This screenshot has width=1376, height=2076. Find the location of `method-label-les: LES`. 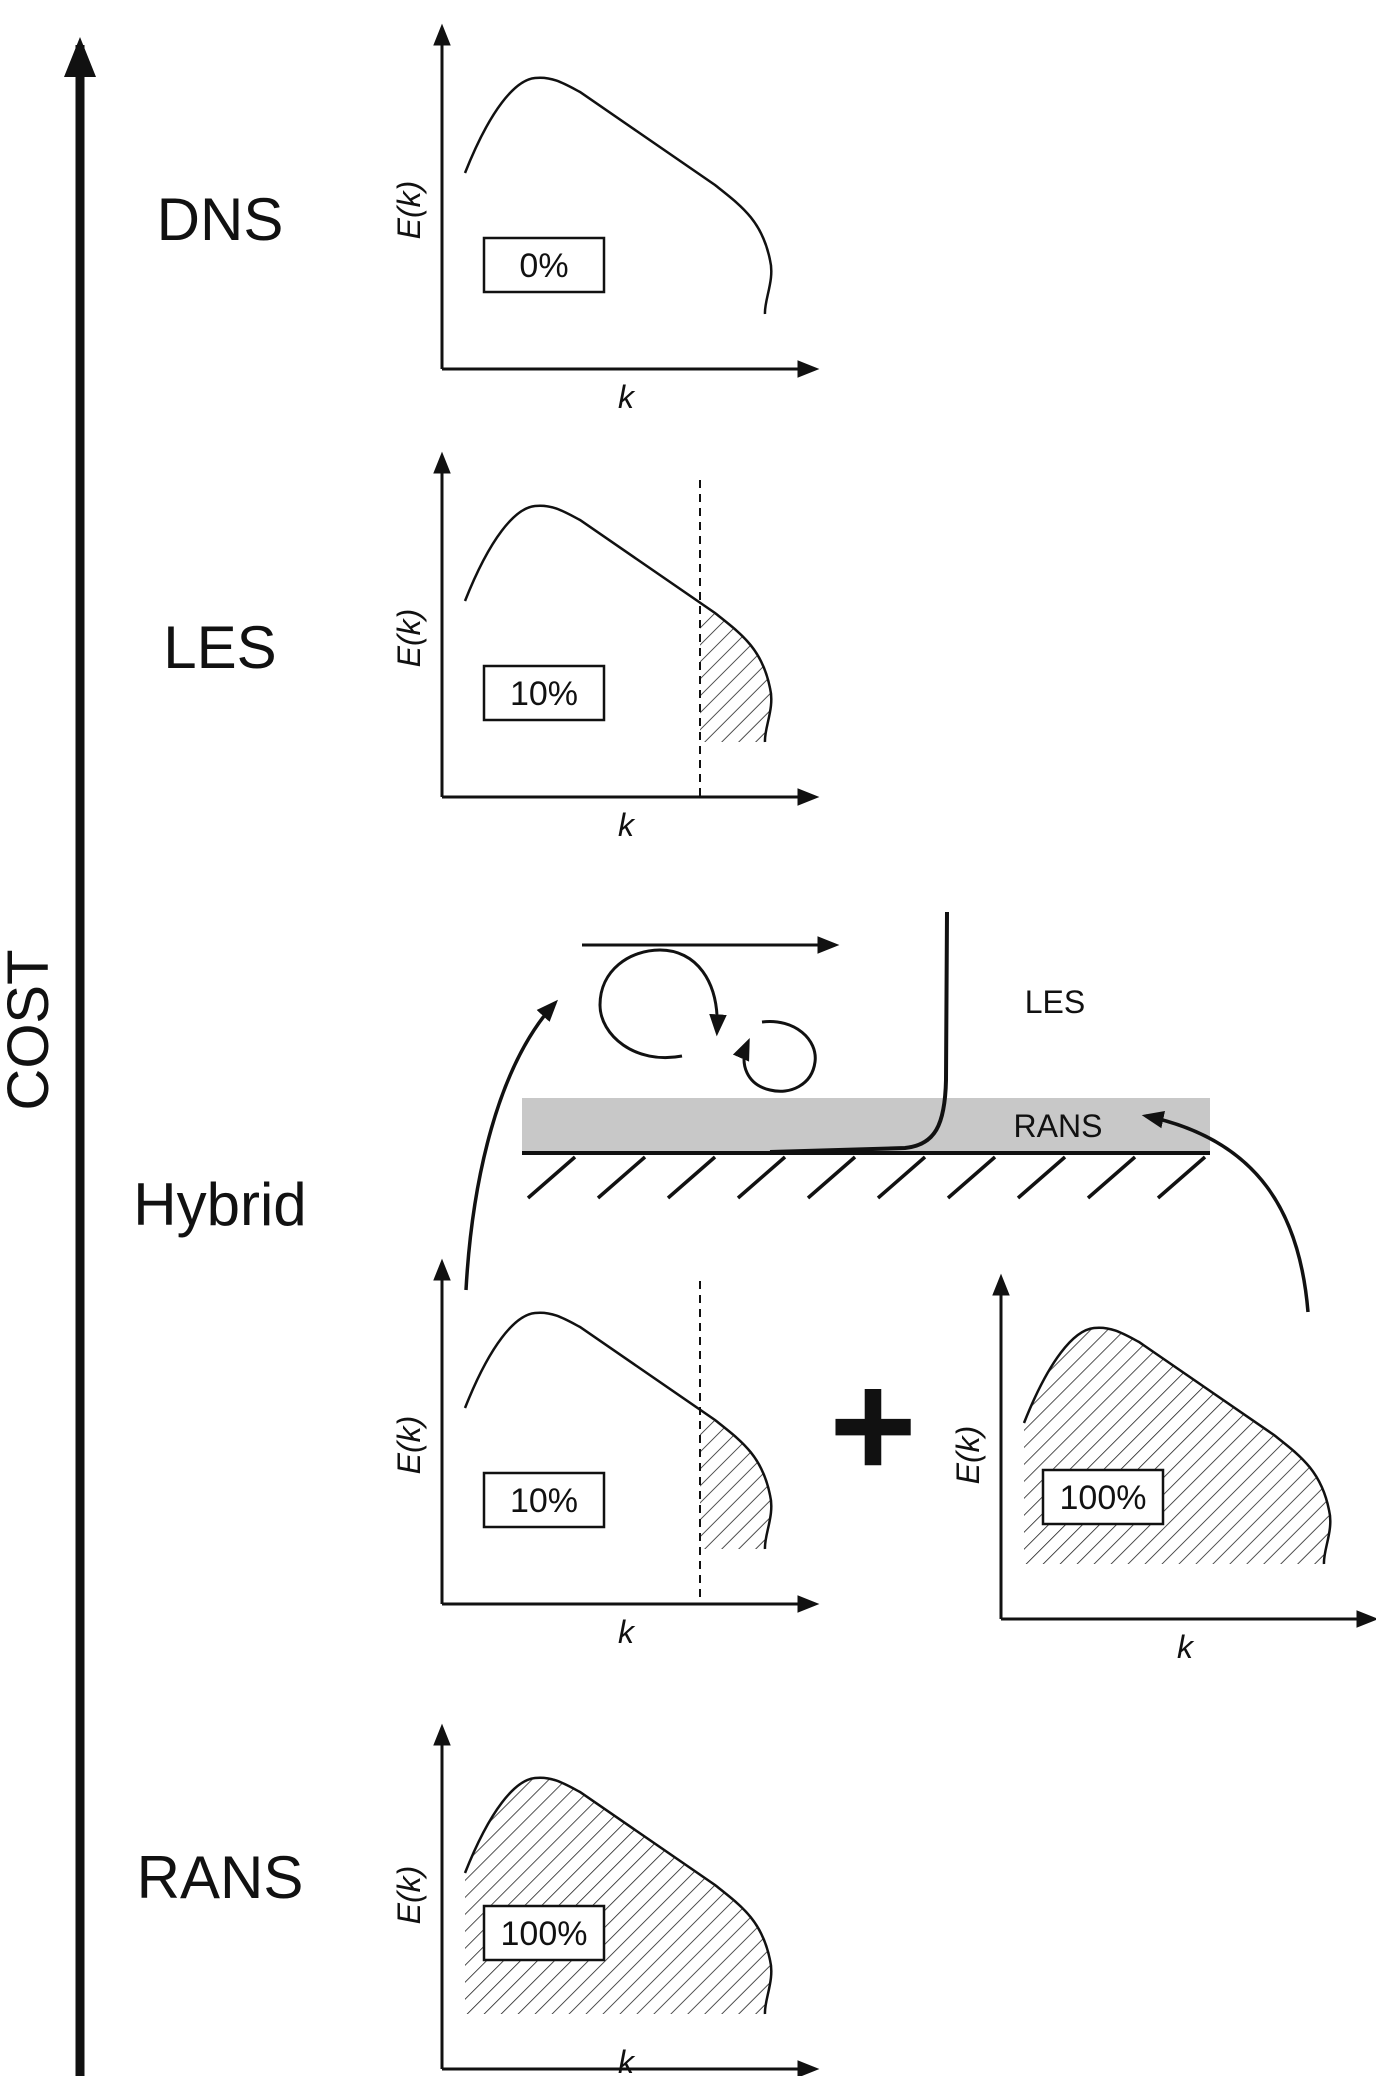

method-label-les: LES is located at coordinates (219, 647).